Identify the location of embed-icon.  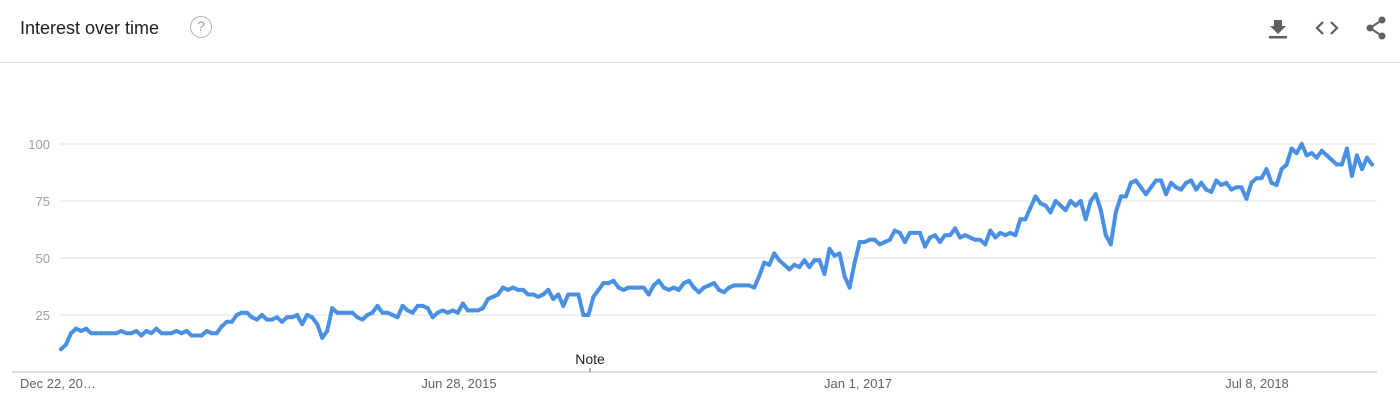
(1327, 28).